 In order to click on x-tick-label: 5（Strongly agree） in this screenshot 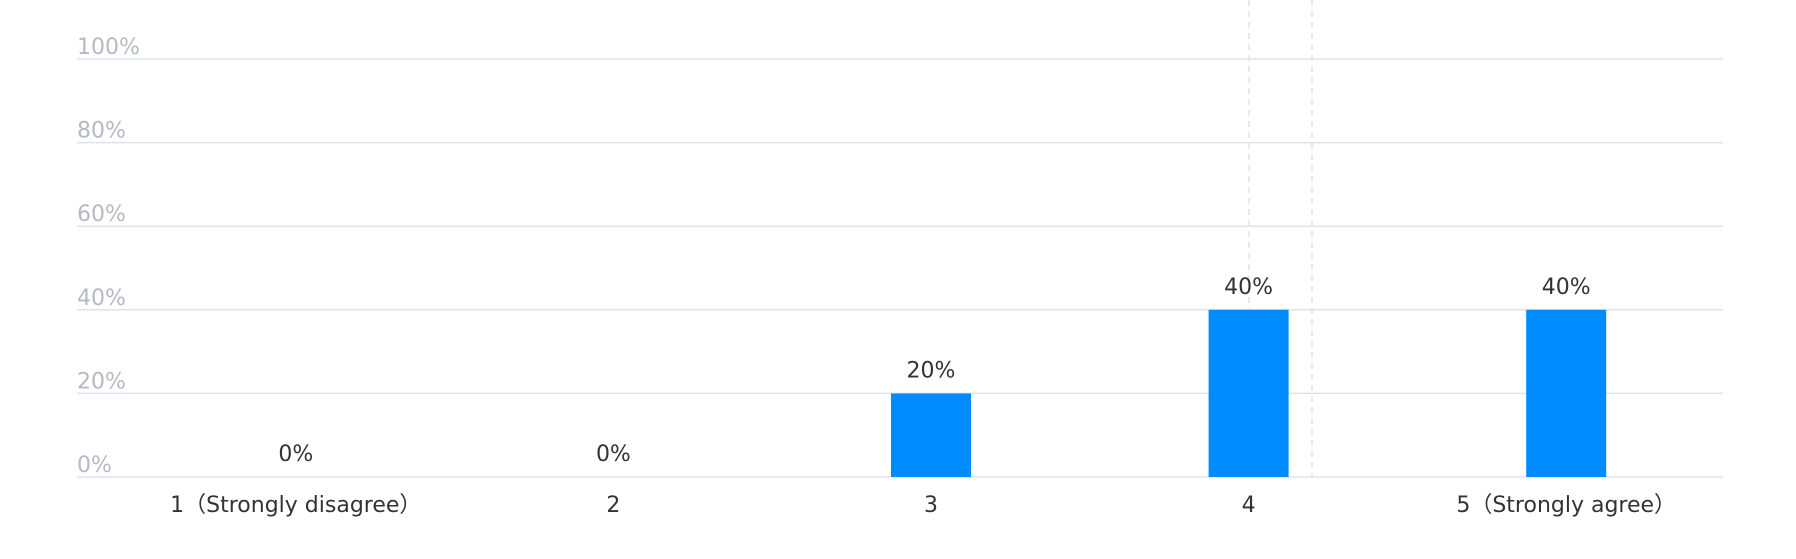, I will do `click(1566, 505)`.